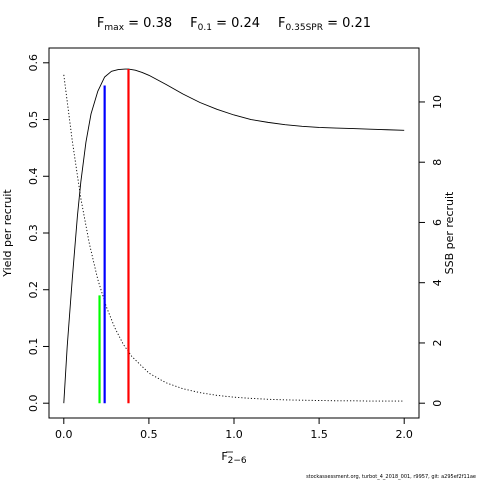  What do you see at coordinates (33, 119) in the screenshot?
I see `y-tick-label: 0.5` at bounding box center [33, 119].